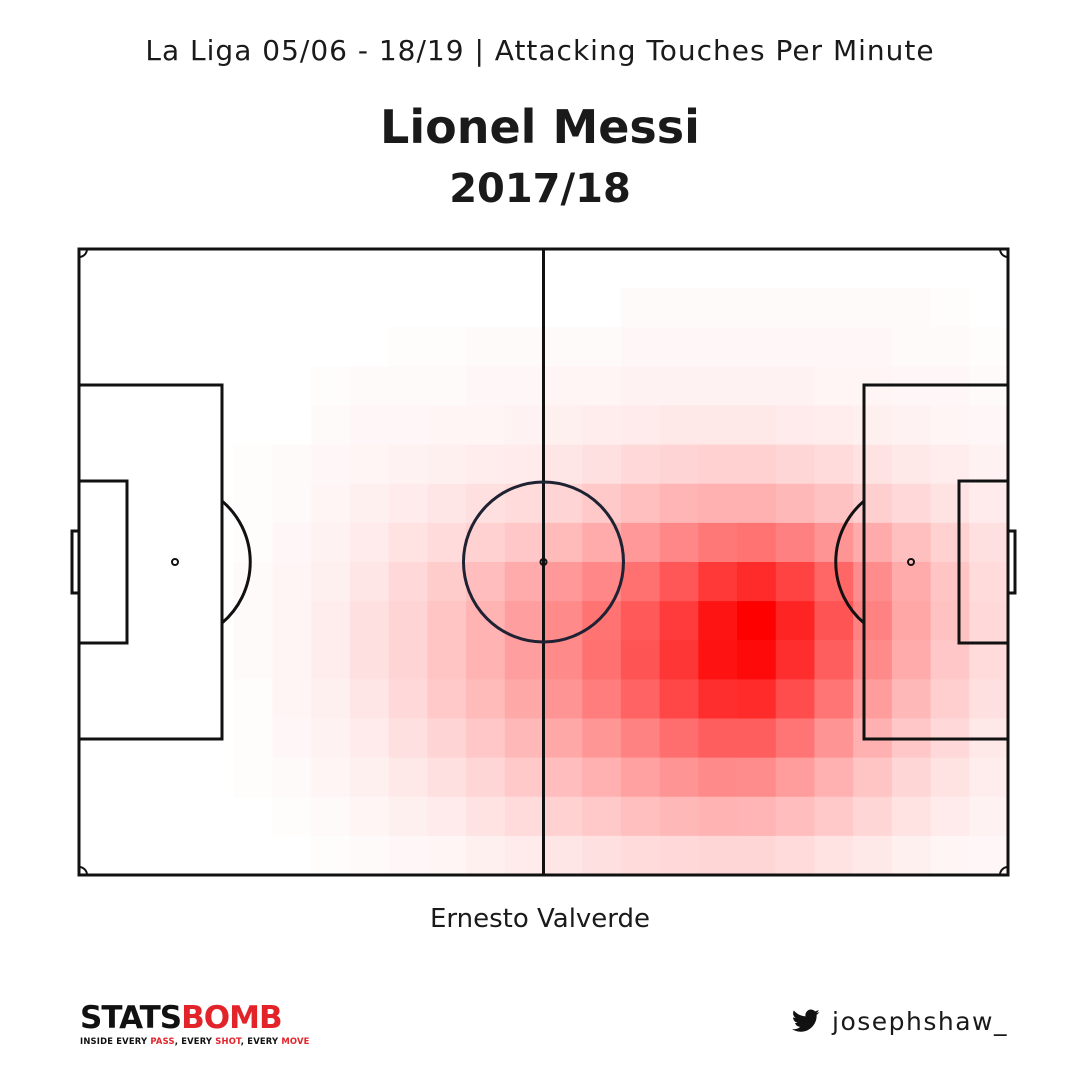  What do you see at coordinates (911, 562) in the screenshot?
I see `right-penalty-spot` at bounding box center [911, 562].